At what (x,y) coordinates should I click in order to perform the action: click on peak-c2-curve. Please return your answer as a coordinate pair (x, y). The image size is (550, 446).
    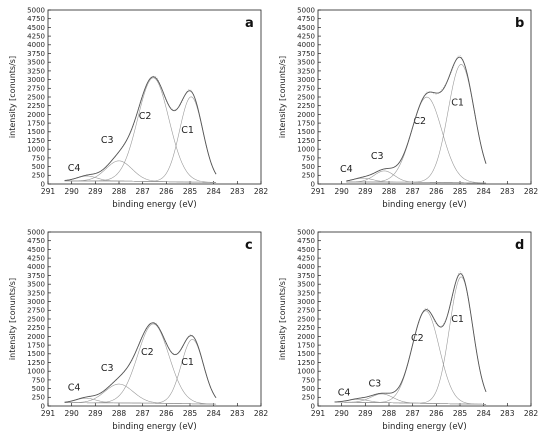
    Looking at the image, I should click on (410, 357).